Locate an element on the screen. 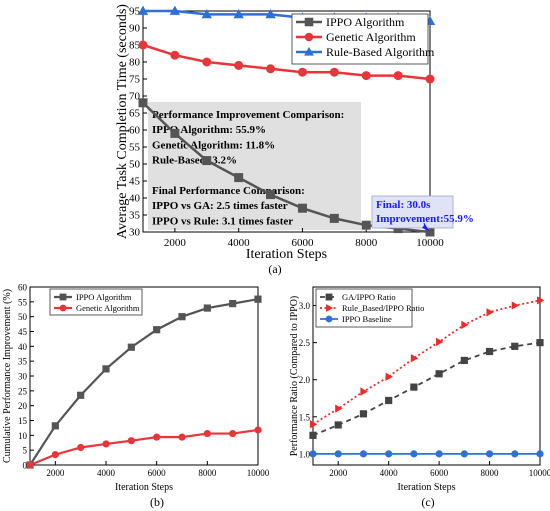  x-tick-label: 6000 is located at coordinates (157, 473).